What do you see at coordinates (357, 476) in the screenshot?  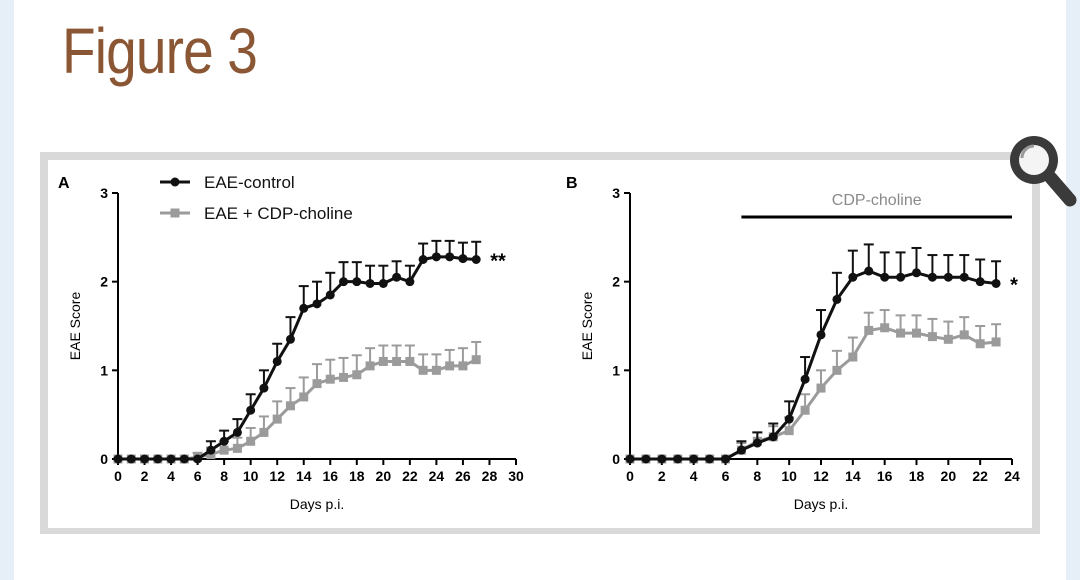 I see `x-tick-label: 18` at bounding box center [357, 476].